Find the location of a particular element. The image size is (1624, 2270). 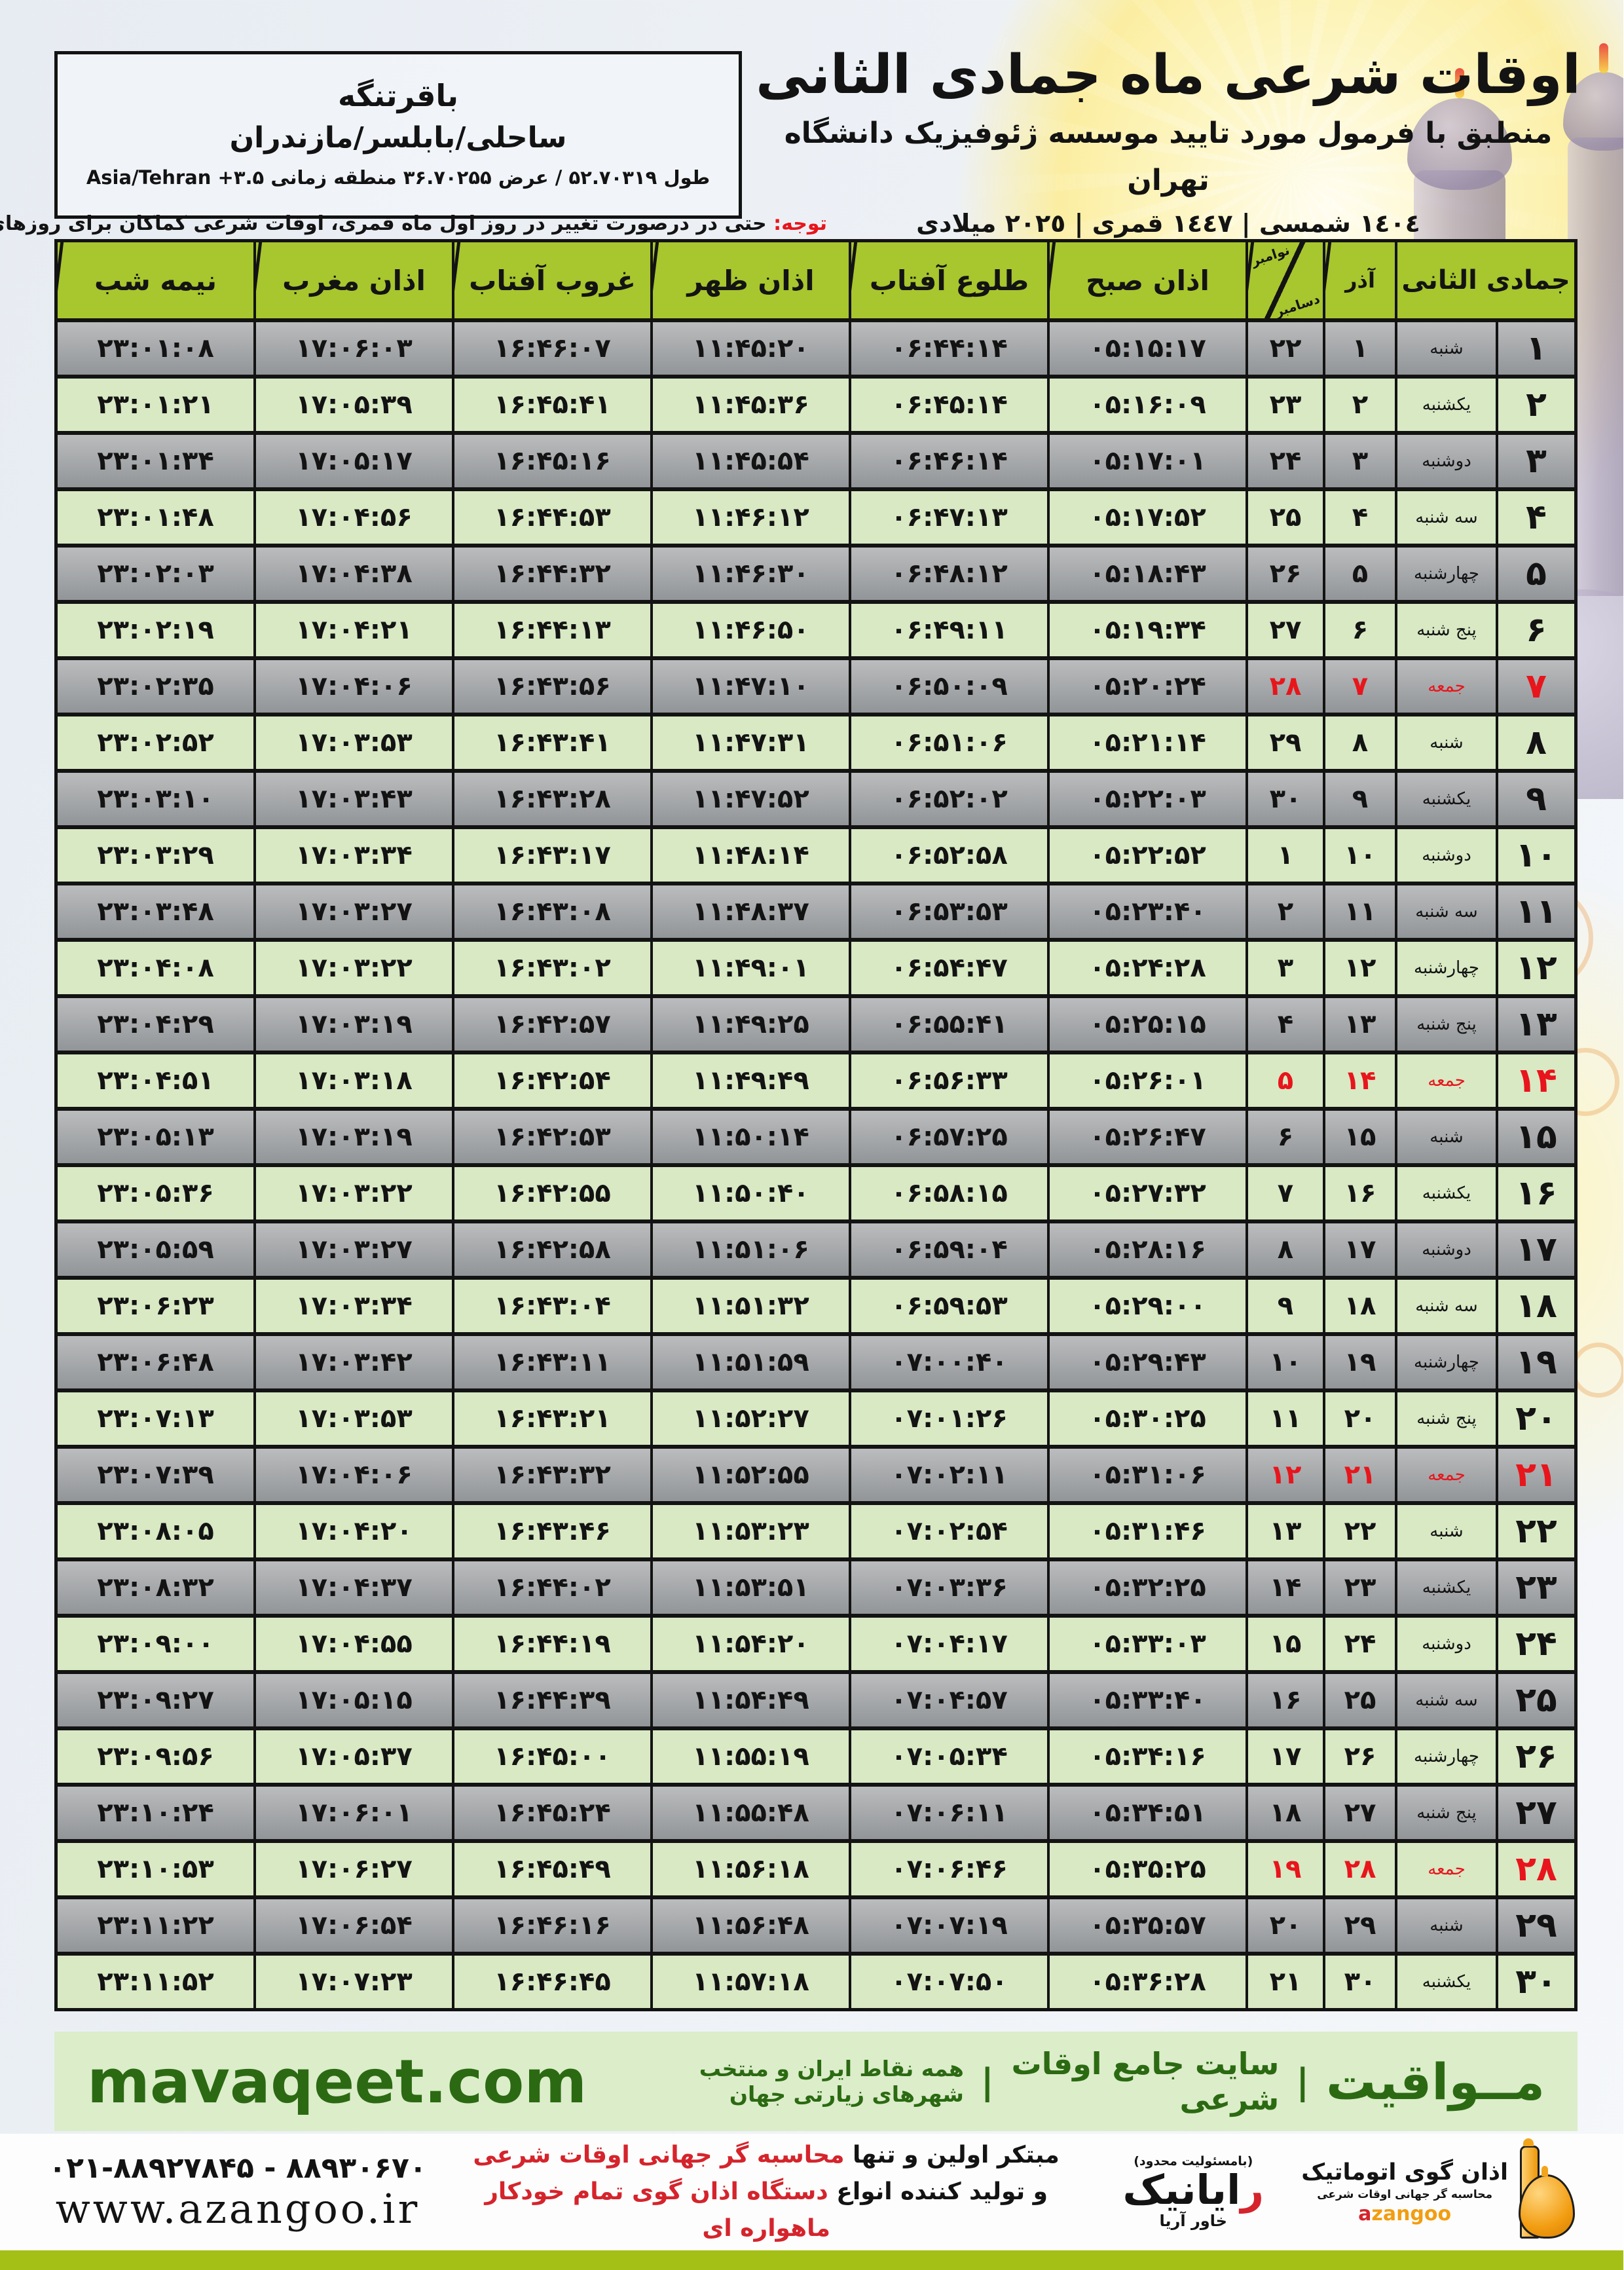

midnight-time-cell: ۲۳:۱۰:۵۳ is located at coordinates (156, 1869).